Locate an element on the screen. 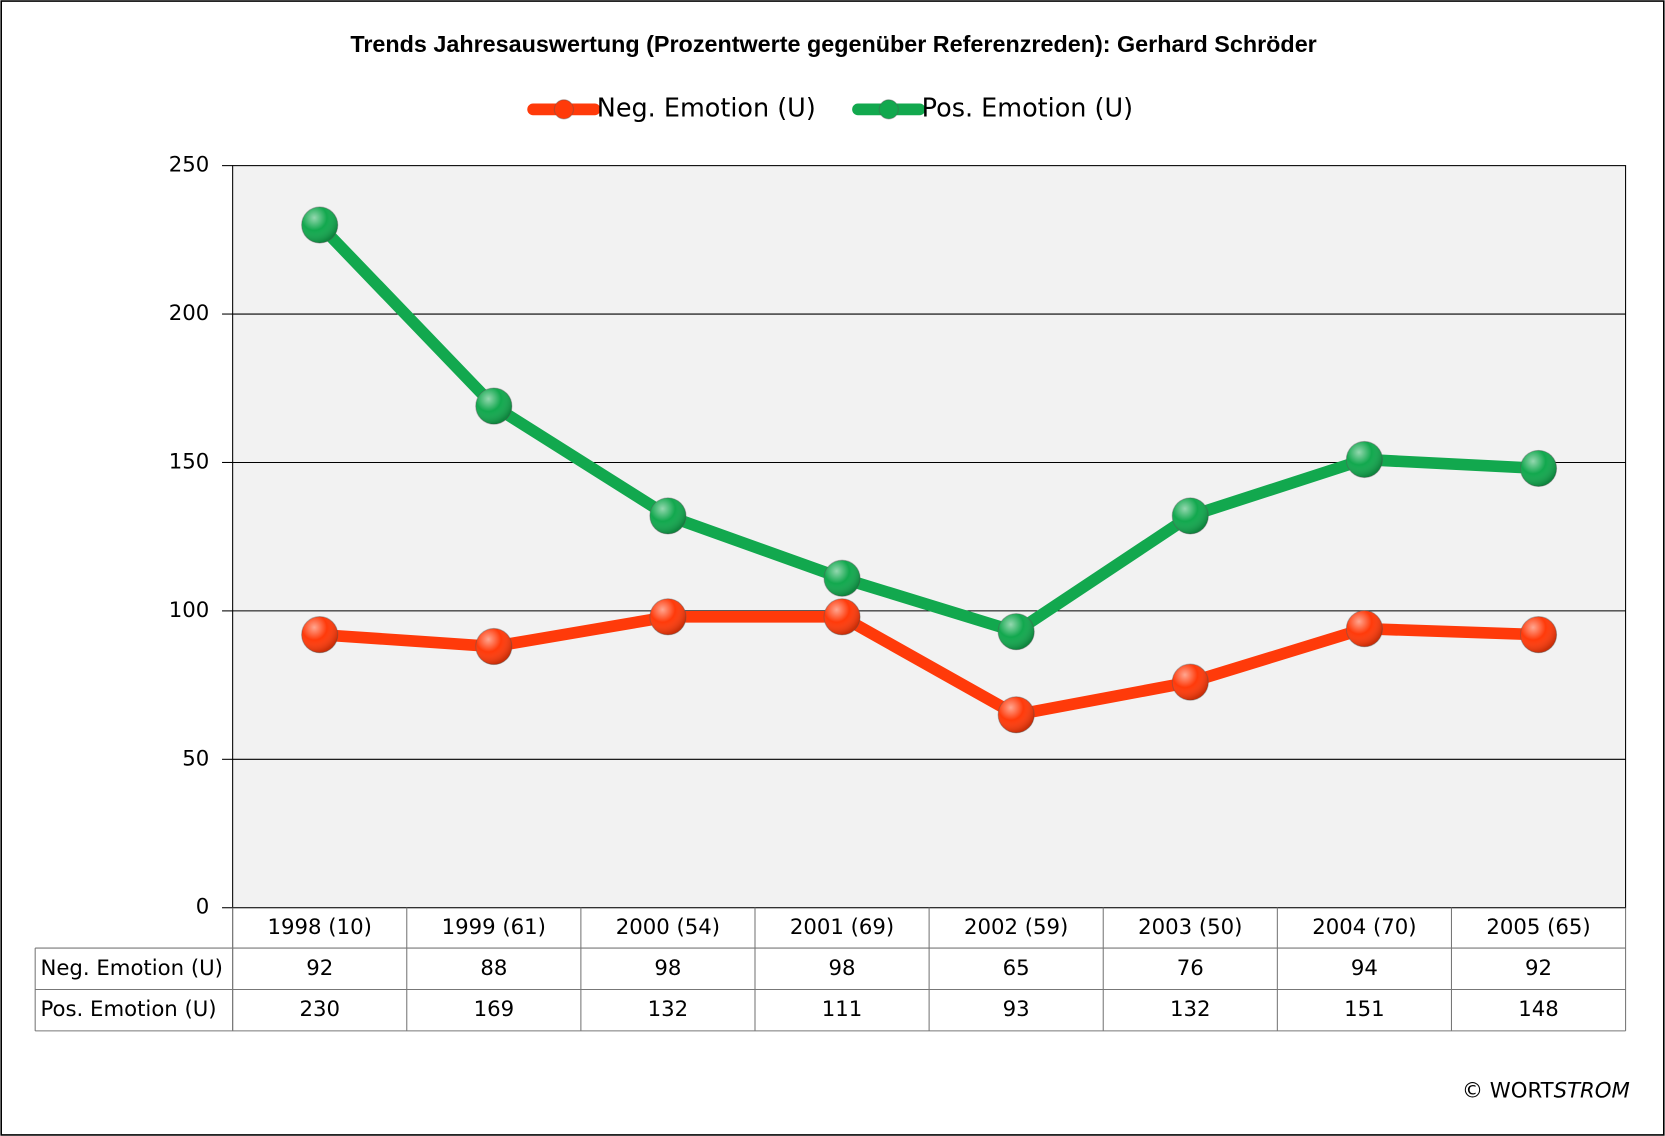 The width and height of the screenshot is (1665, 1136). y-tick-label: 250 is located at coordinates (189, 165).